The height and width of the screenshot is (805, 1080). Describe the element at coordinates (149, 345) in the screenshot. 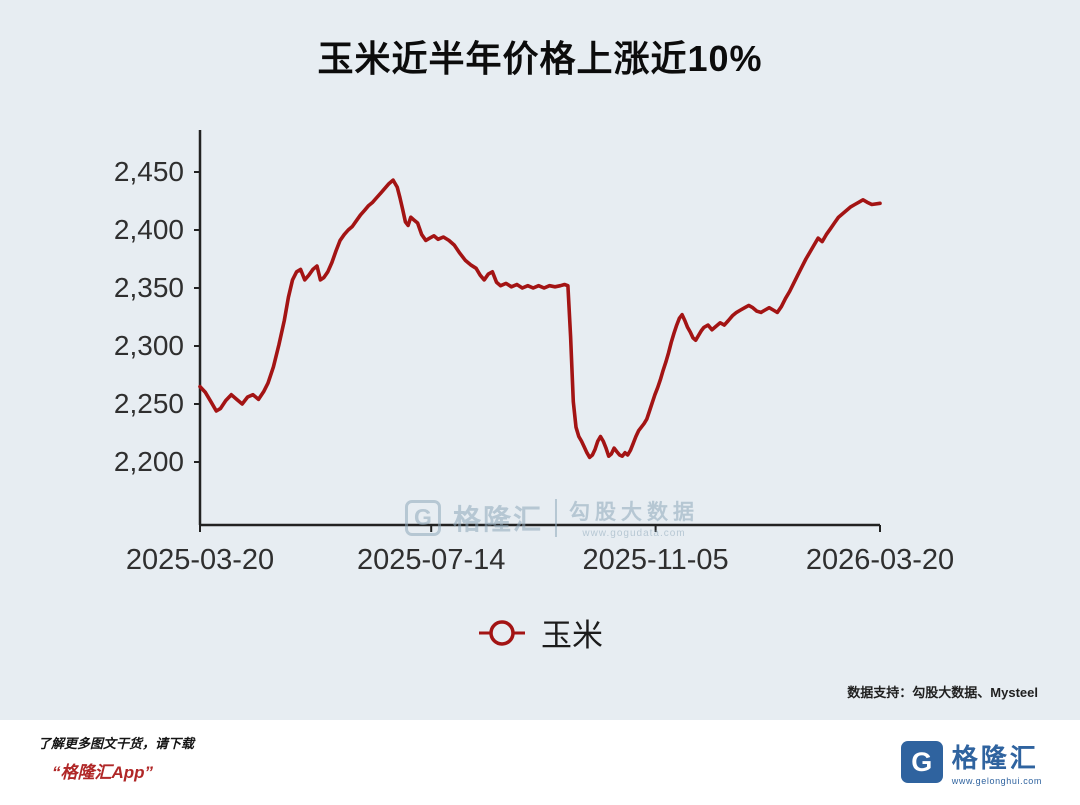

I see `y-tick-label: 2,300` at that location.